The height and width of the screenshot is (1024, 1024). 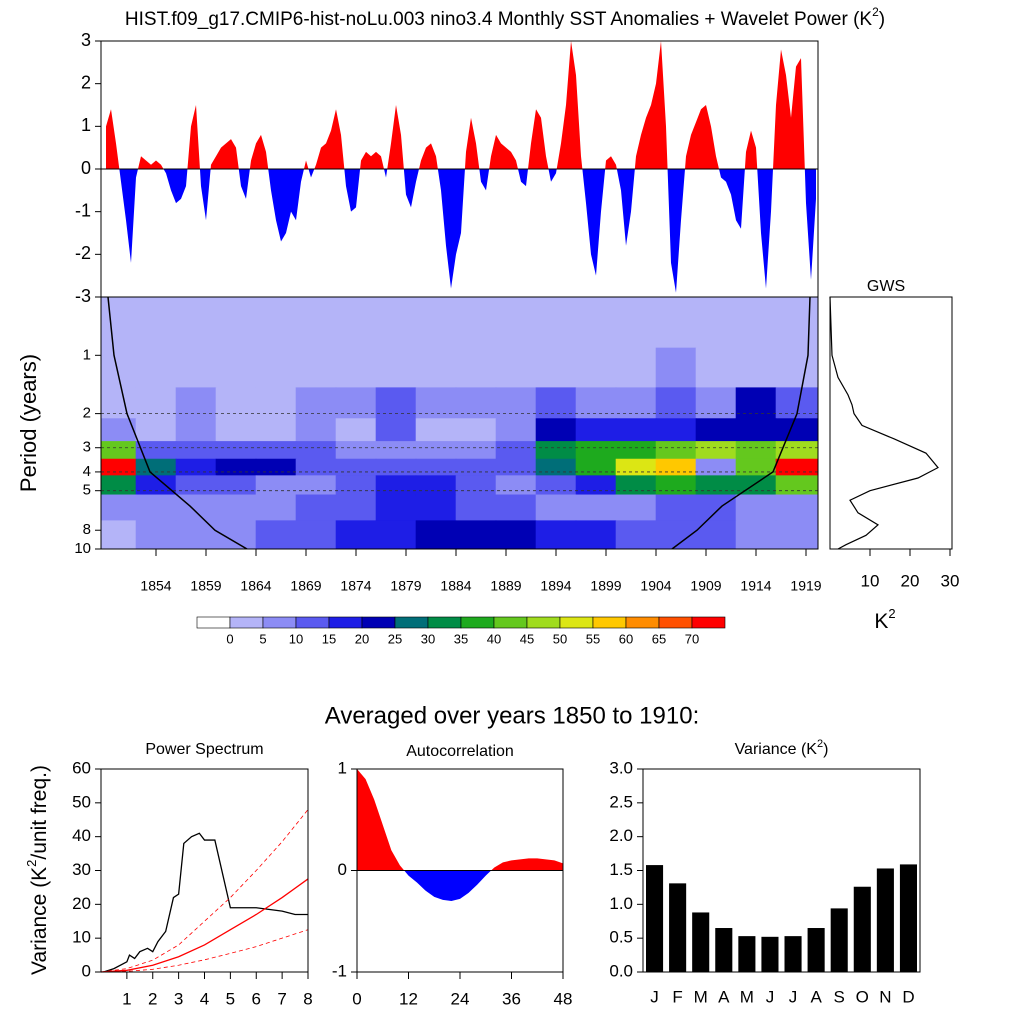 I want to click on series-line, so click(x=204, y=891).